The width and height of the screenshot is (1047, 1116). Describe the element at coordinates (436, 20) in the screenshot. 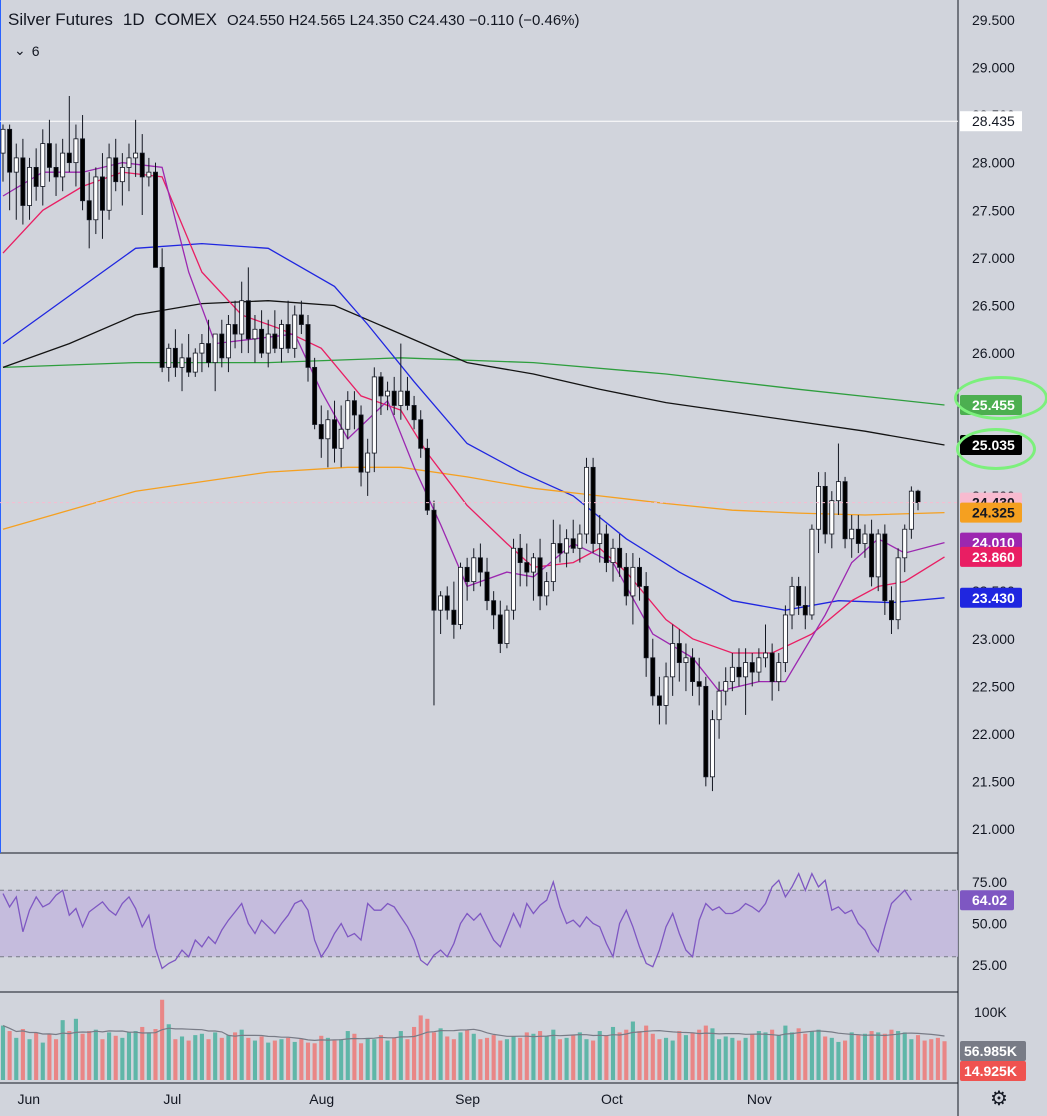

I see `close-value: C24.430` at that location.